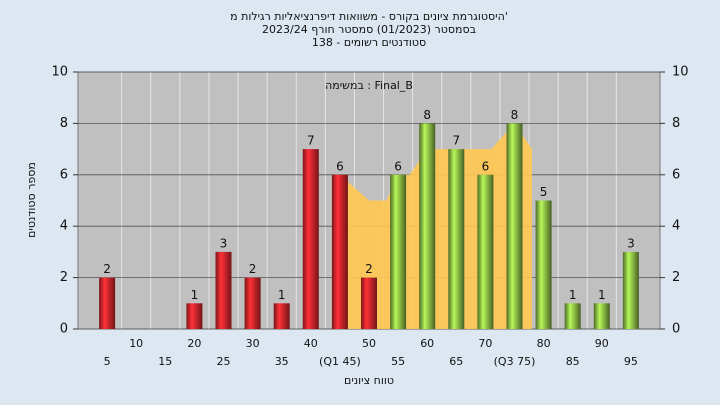 Image resolution: width=720 pixels, height=405 pixels. Describe the element at coordinates (573, 361) in the screenshot. I see `x-tick-label: 85` at that location.